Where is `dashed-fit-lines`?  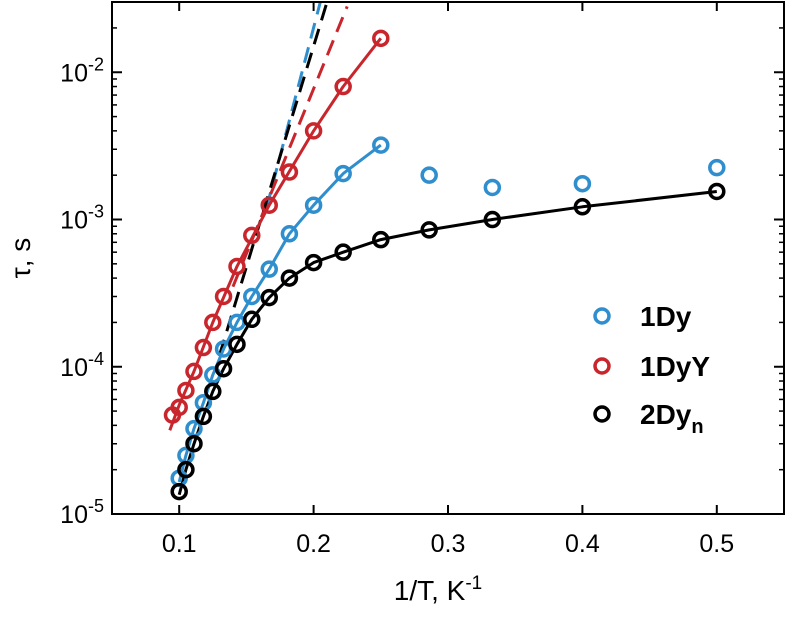 dashed-fit-lines is located at coordinates (283, 179).